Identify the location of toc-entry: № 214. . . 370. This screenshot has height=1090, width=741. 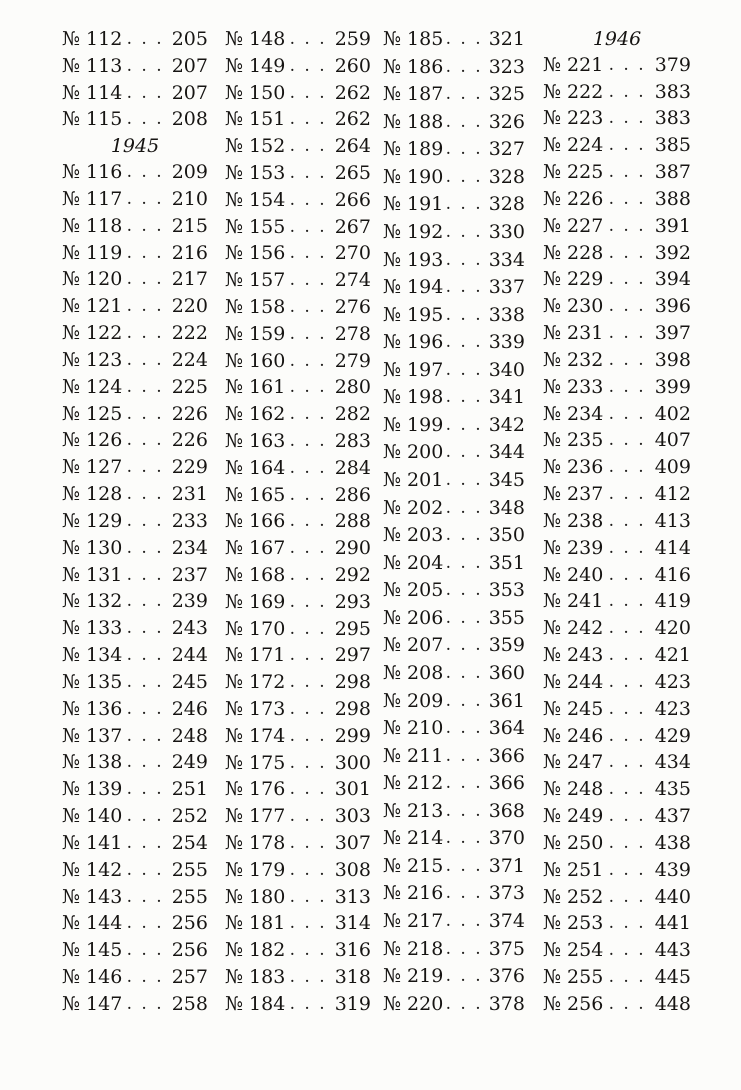
(454, 838).